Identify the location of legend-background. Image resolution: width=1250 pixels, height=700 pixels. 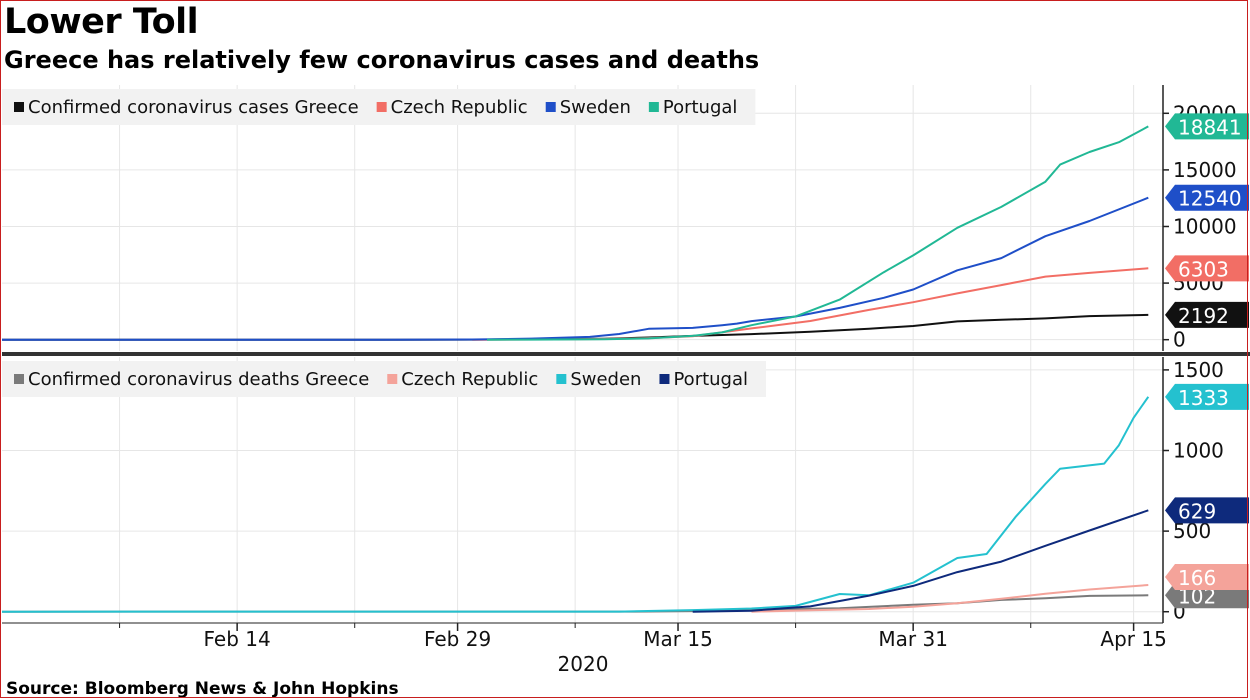
(384, 379).